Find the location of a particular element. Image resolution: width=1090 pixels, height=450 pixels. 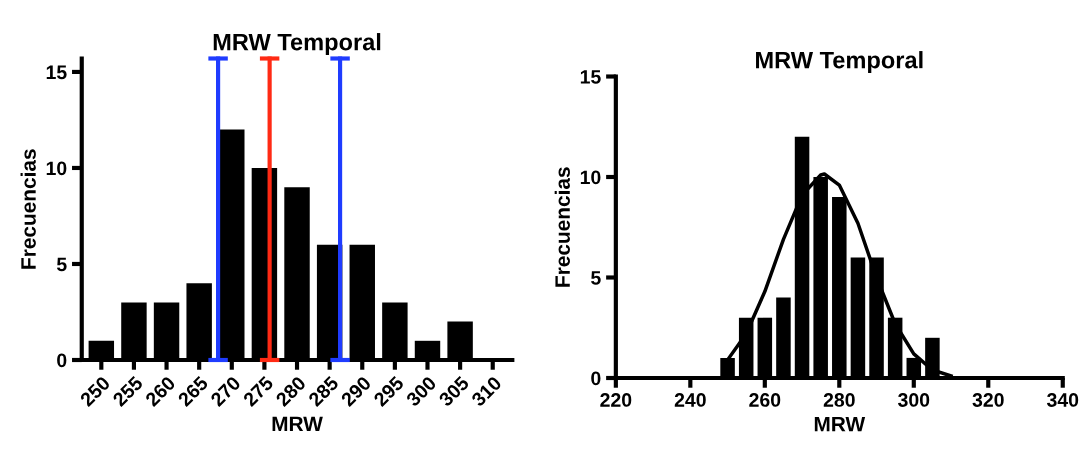

x-tick-label: 220 is located at coordinates (616, 400).